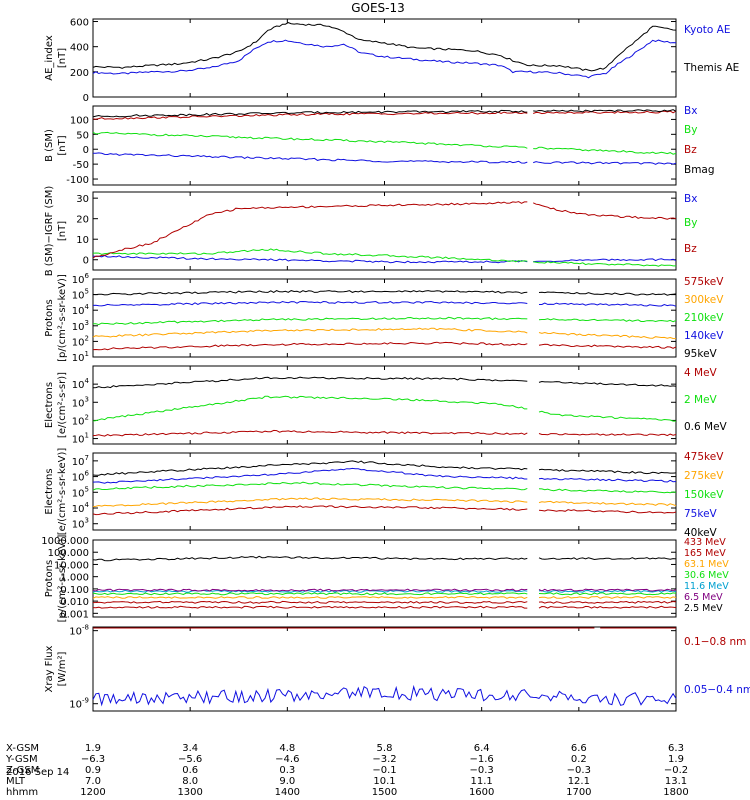 This screenshot has height=800, width=750. I want to click on y-tick-label: 0.010, so click(74, 602).